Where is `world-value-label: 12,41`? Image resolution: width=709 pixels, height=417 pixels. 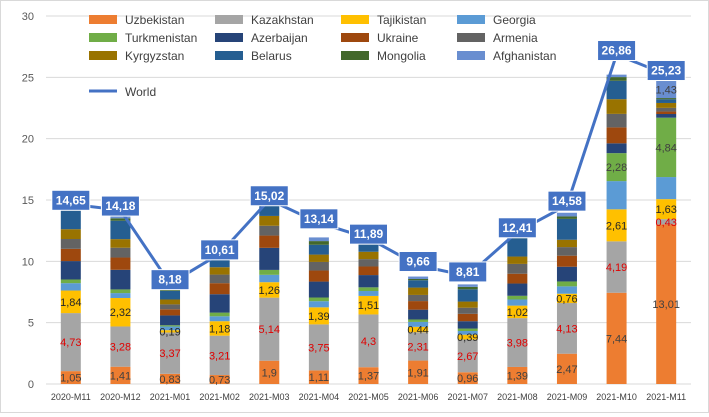
world-value-label: 12,41 is located at coordinates (517, 228).